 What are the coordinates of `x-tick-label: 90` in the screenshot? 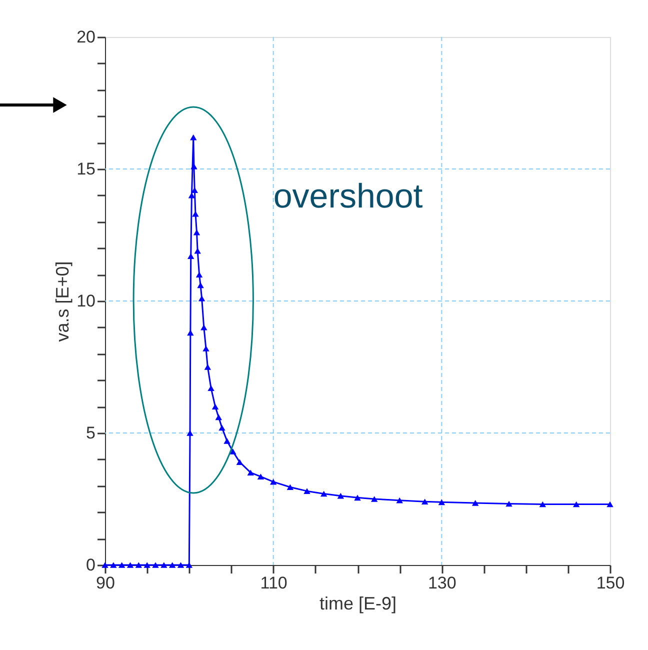 It's located at (105, 583).